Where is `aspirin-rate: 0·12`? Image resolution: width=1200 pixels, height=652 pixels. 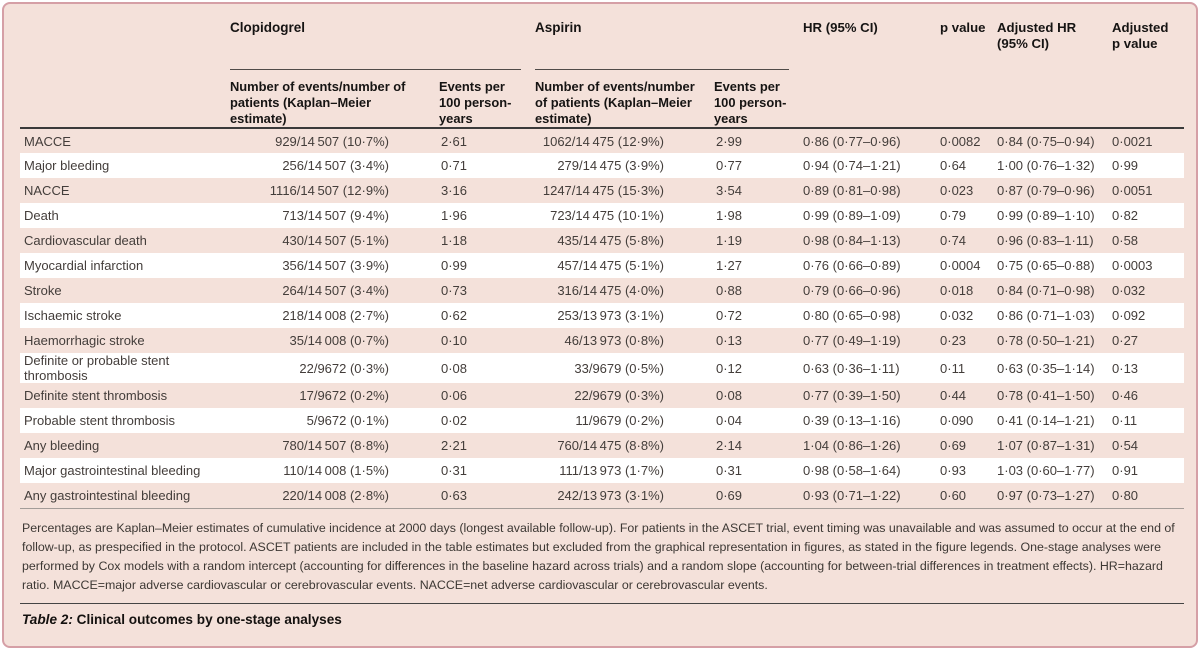 aspirin-rate: 0·12 is located at coordinates (729, 368).